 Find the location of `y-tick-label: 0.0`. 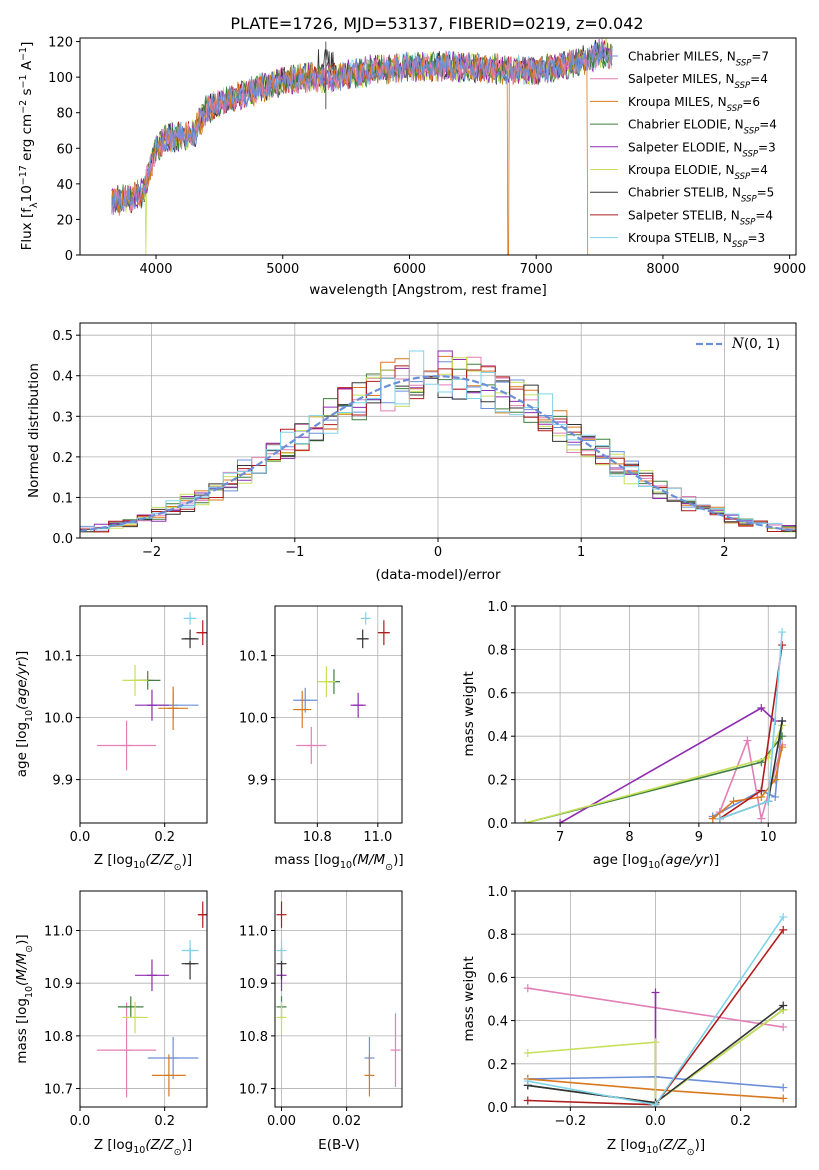

y-tick-label: 0.0 is located at coordinates (497, 824).